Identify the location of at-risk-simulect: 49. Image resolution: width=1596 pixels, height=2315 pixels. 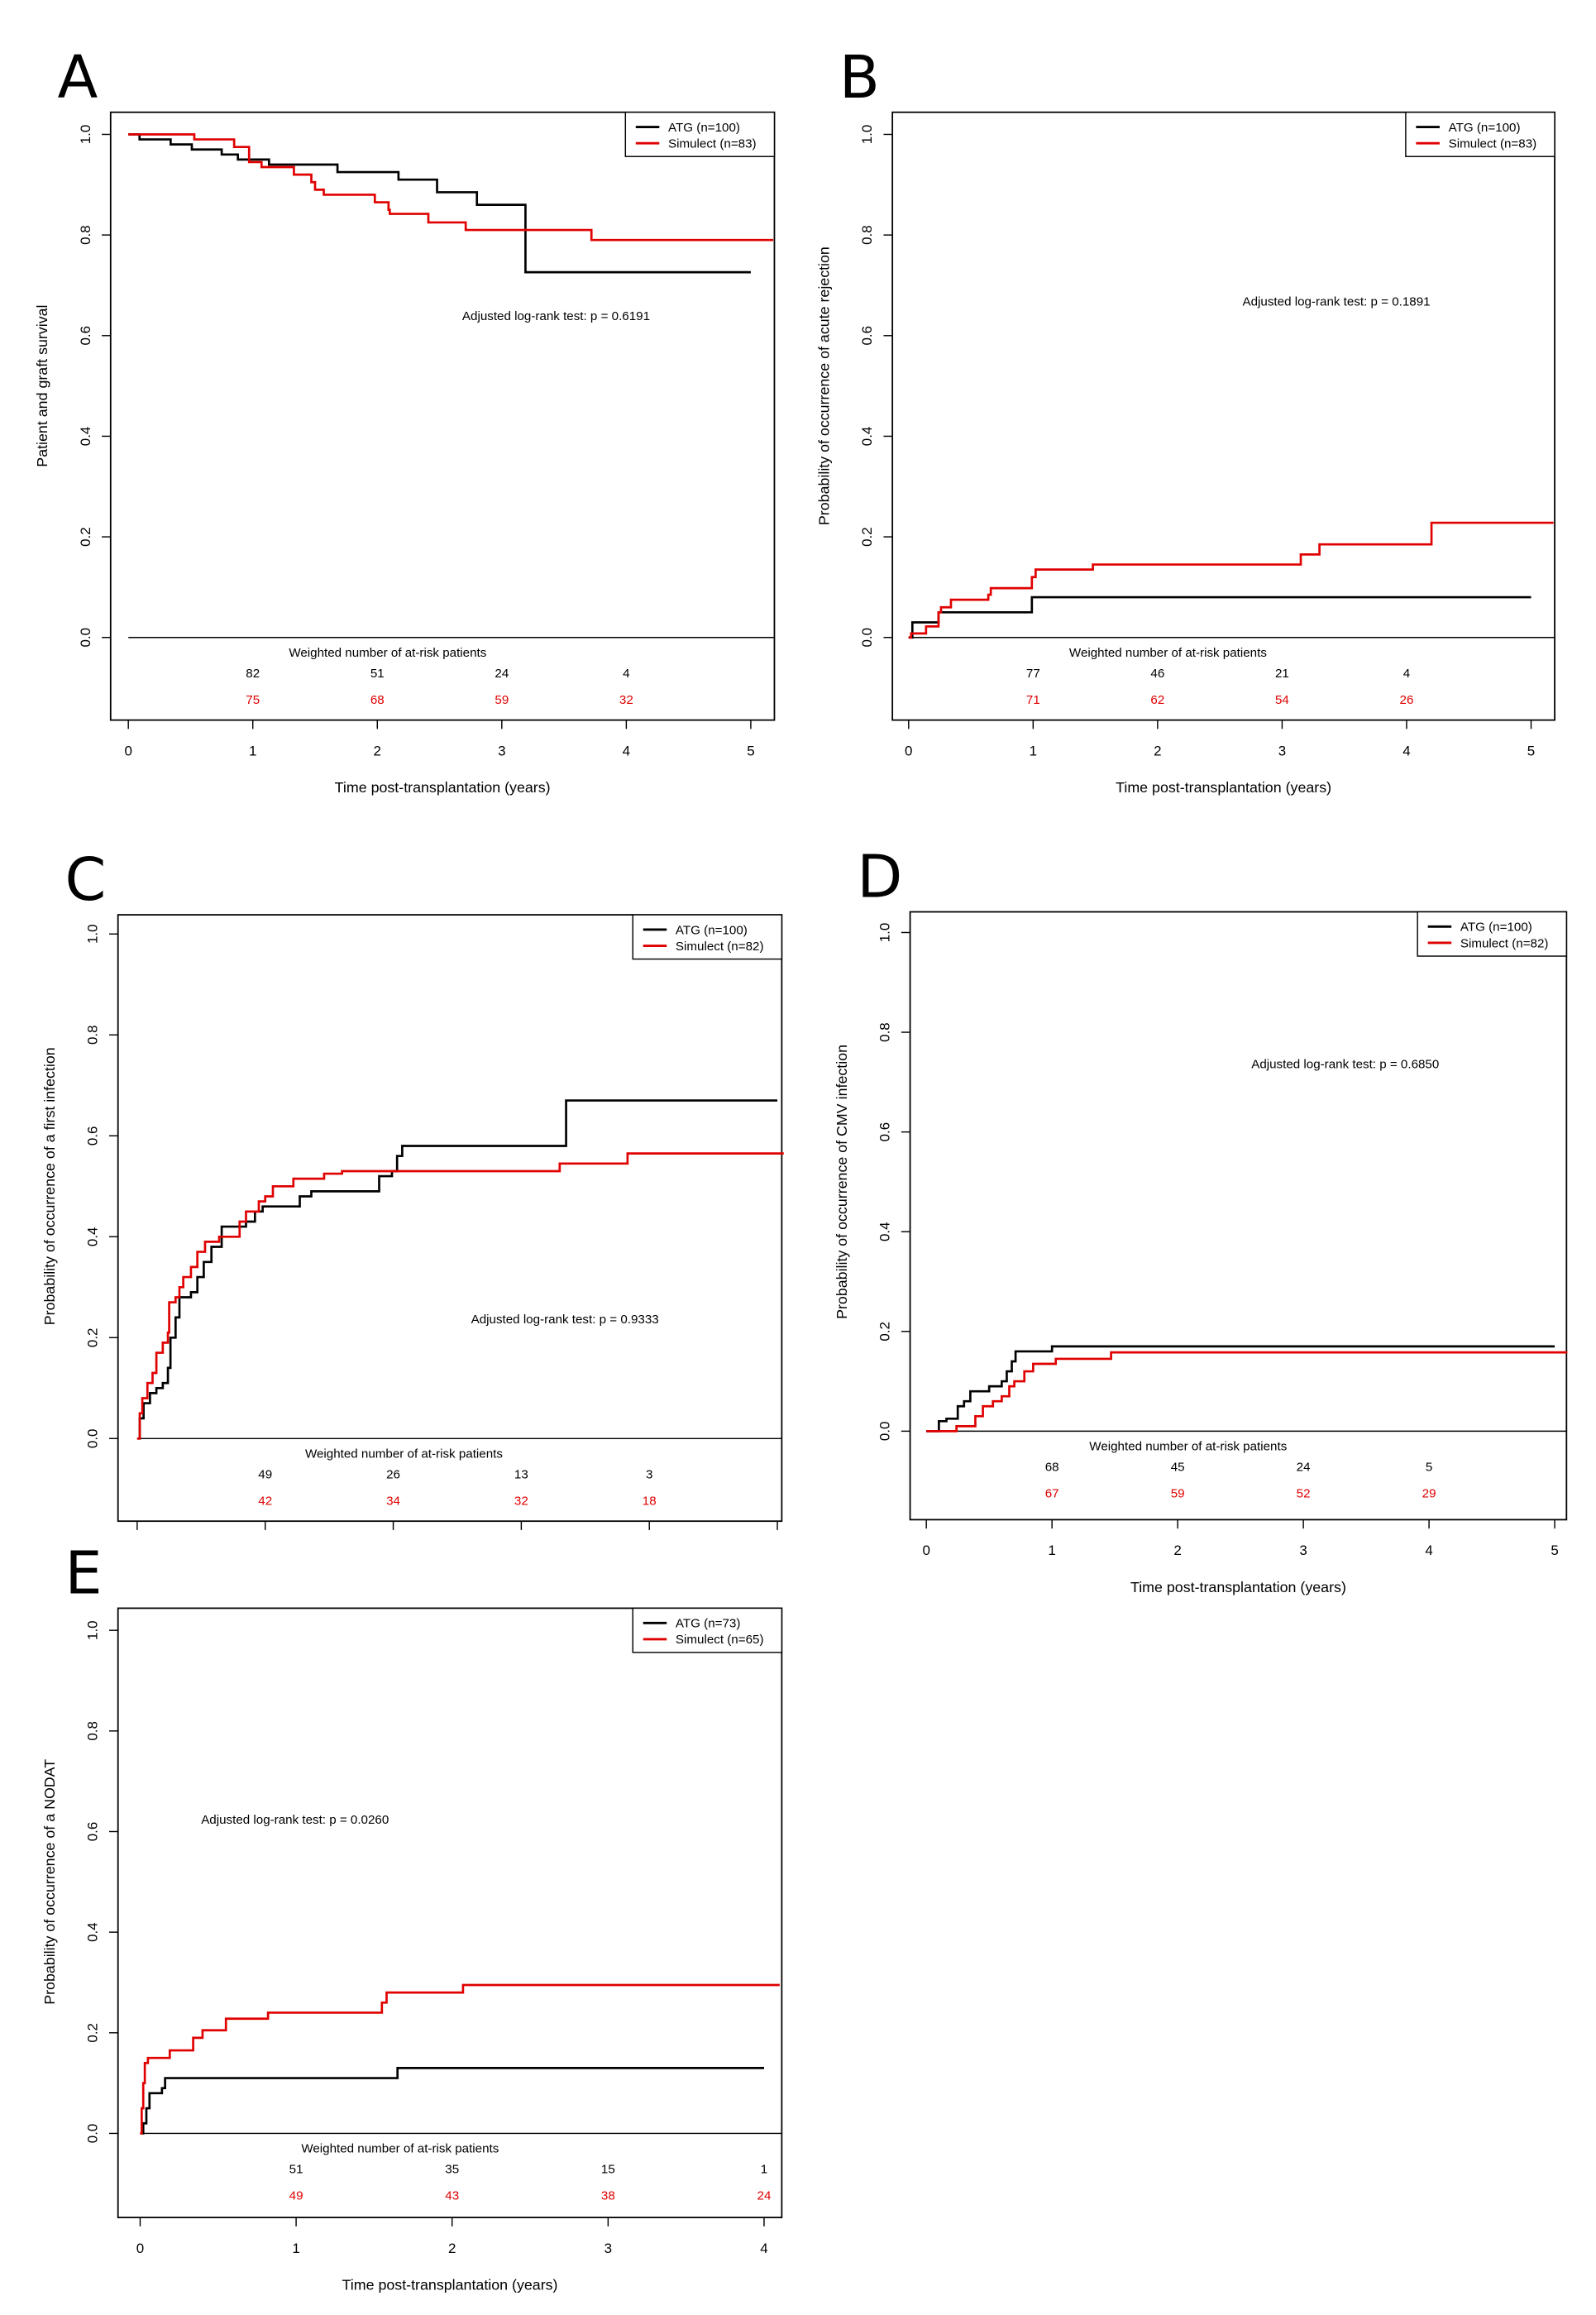
(296, 2196).